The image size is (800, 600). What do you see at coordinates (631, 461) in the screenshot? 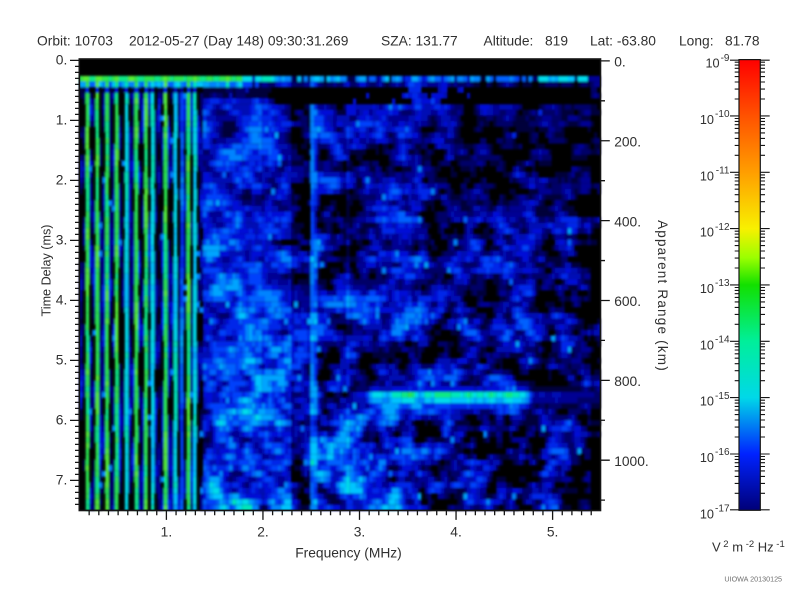
I see `svg-text: 1000.` at bounding box center [631, 461].